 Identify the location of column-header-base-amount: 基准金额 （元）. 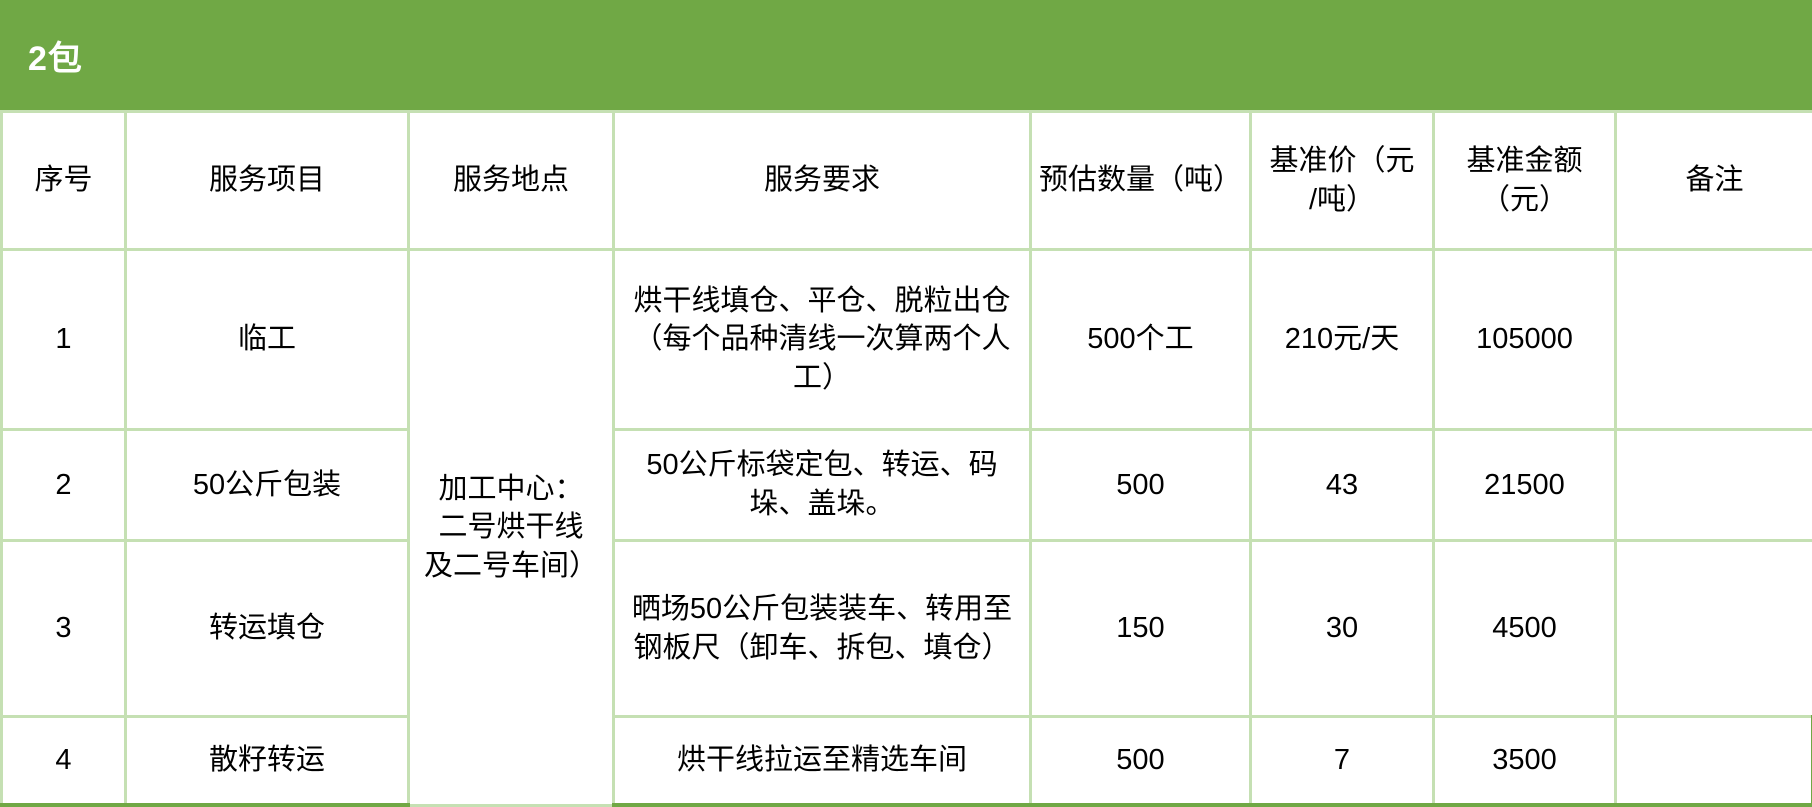
(1524, 180).